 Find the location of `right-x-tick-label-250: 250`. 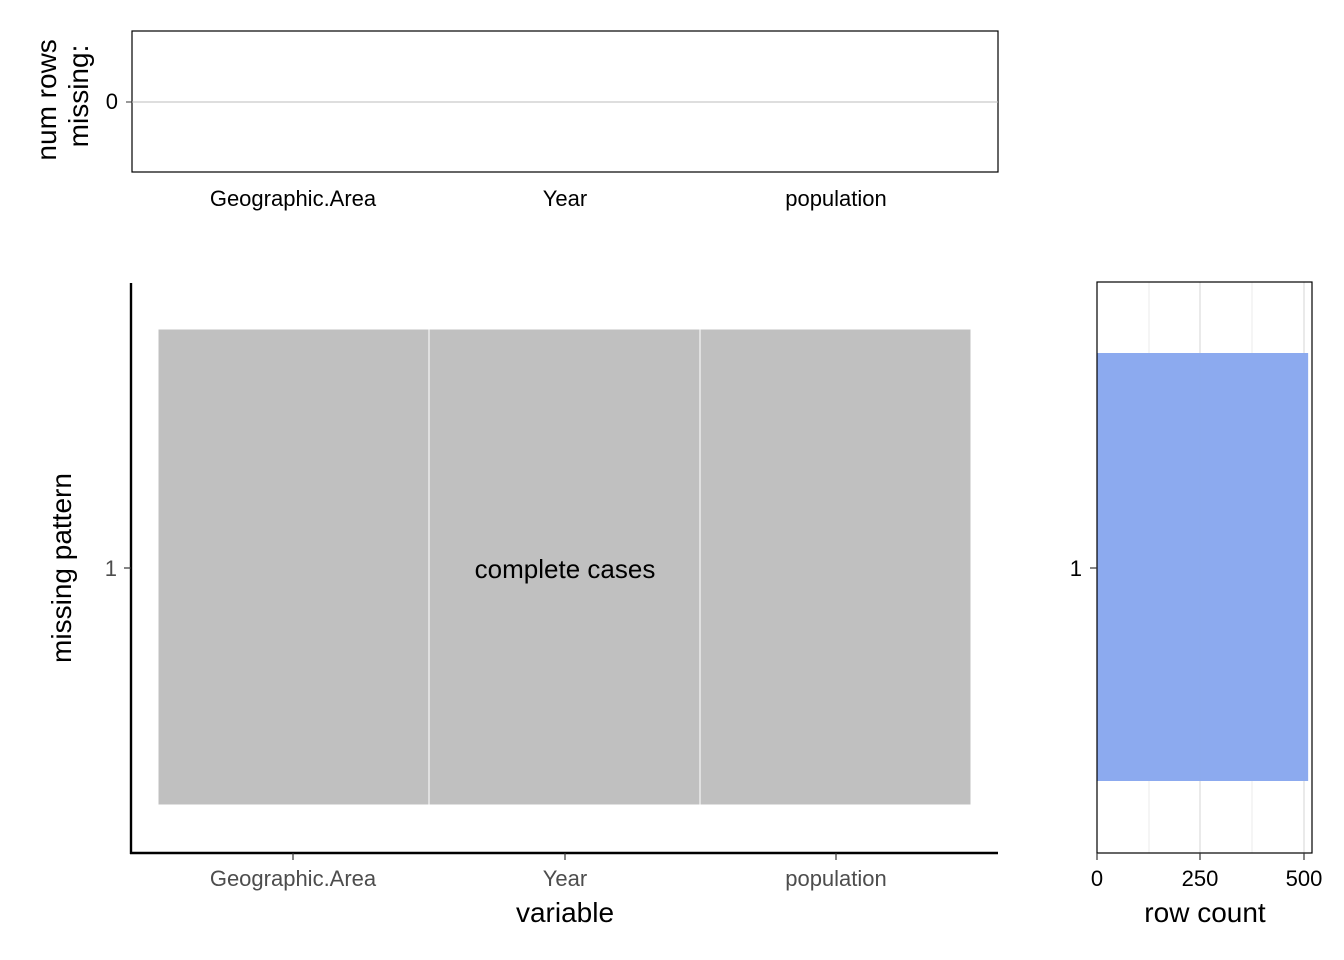

right-x-tick-label-250: 250 is located at coordinates (1200, 878).